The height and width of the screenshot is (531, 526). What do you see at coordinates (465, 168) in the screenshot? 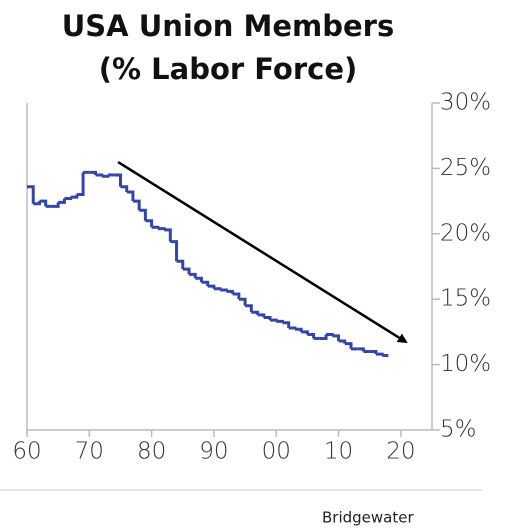
I see `y-tick-label: 25%` at bounding box center [465, 168].